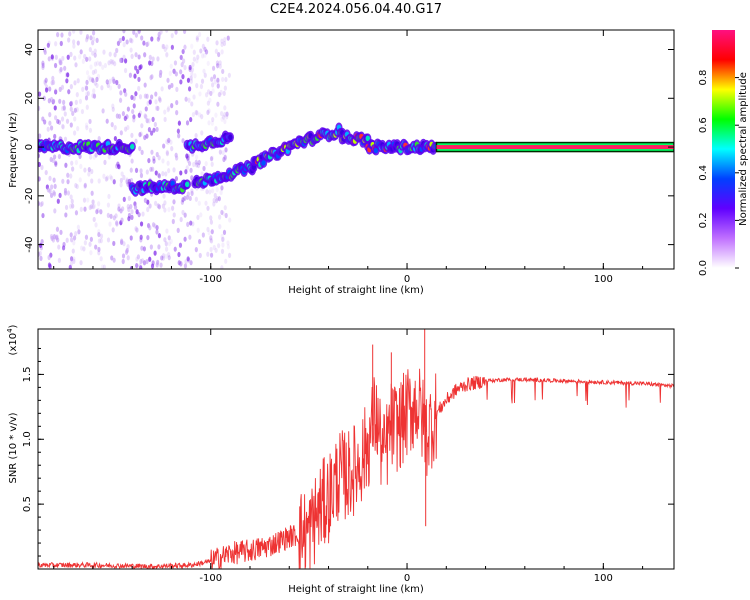 Image resolution: width=750 pixels, height=600 pixels. What do you see at coordinates (723, 149) in the screenshot?
I see `colorbar-gradient` at bounding box center [723, 149].